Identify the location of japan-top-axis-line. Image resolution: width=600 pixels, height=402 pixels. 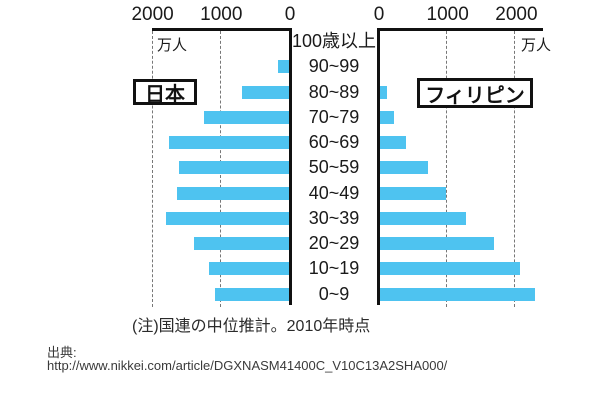
(222, 29).